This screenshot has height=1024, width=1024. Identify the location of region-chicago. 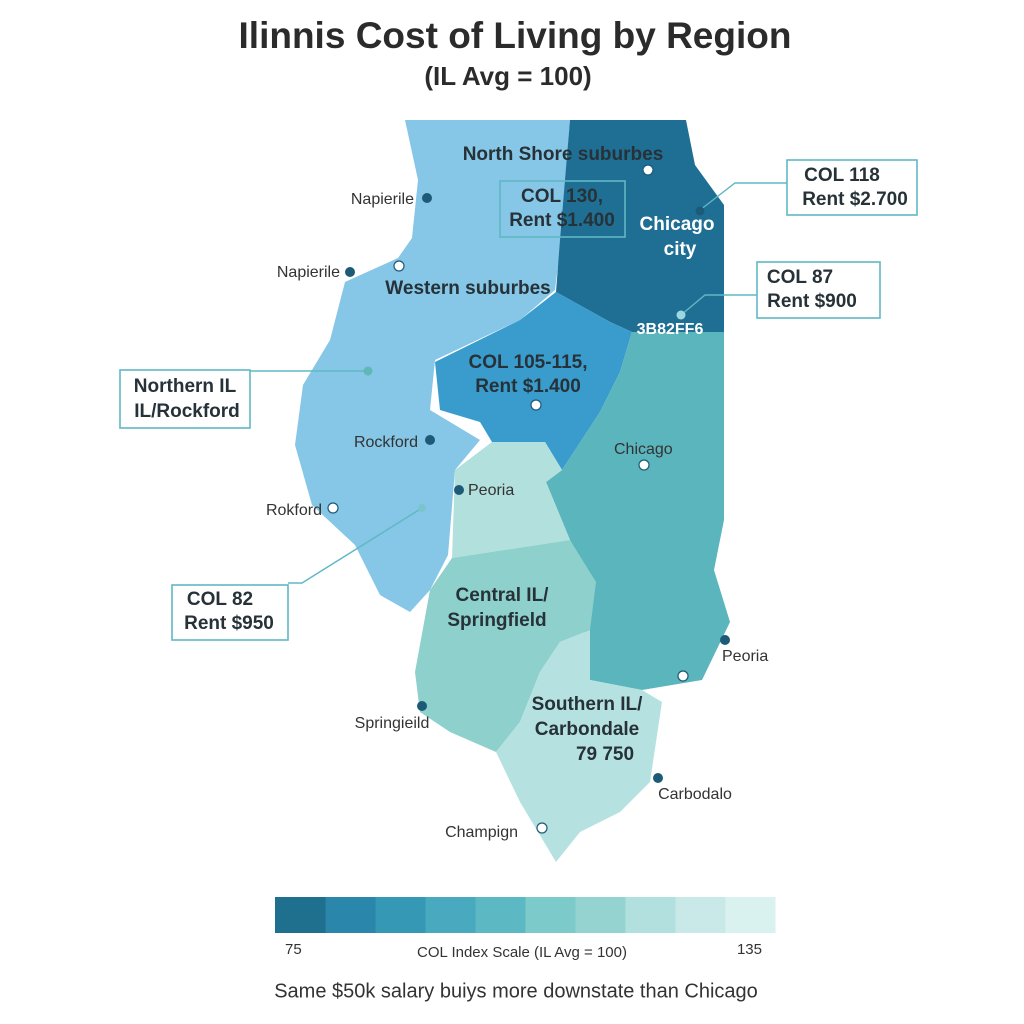
(640, 226).